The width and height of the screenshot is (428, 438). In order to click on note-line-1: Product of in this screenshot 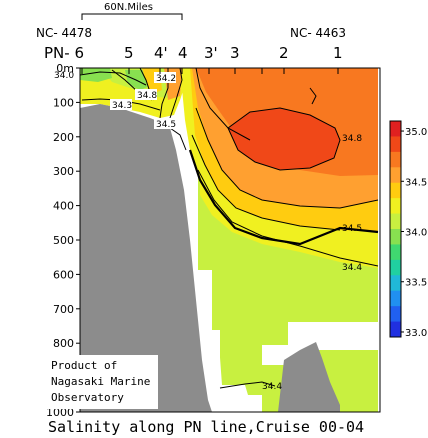, I will do `click(84, 365)`.